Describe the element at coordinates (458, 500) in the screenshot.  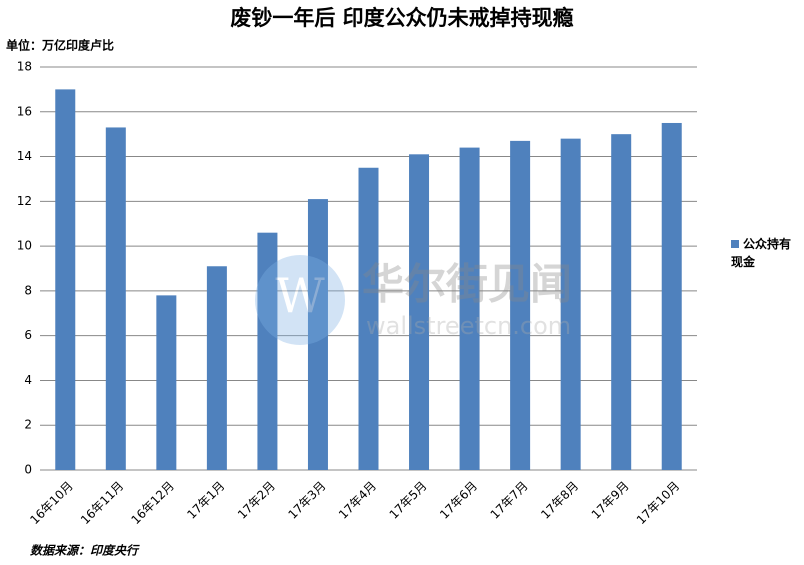
I see `x-tick-label: 17年6月` at that location.